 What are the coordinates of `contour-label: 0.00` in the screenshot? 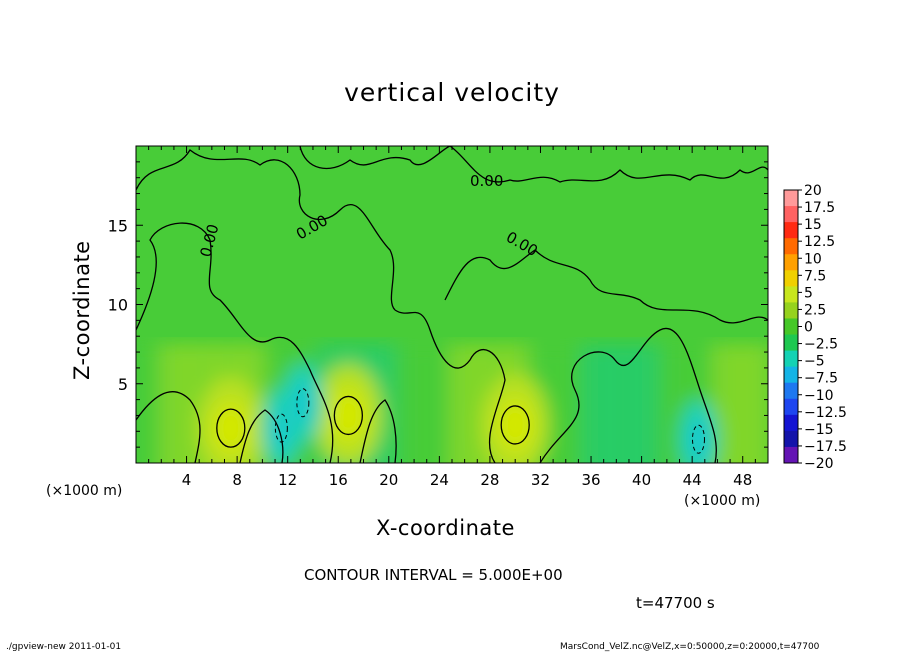 It's located at (486, 181).